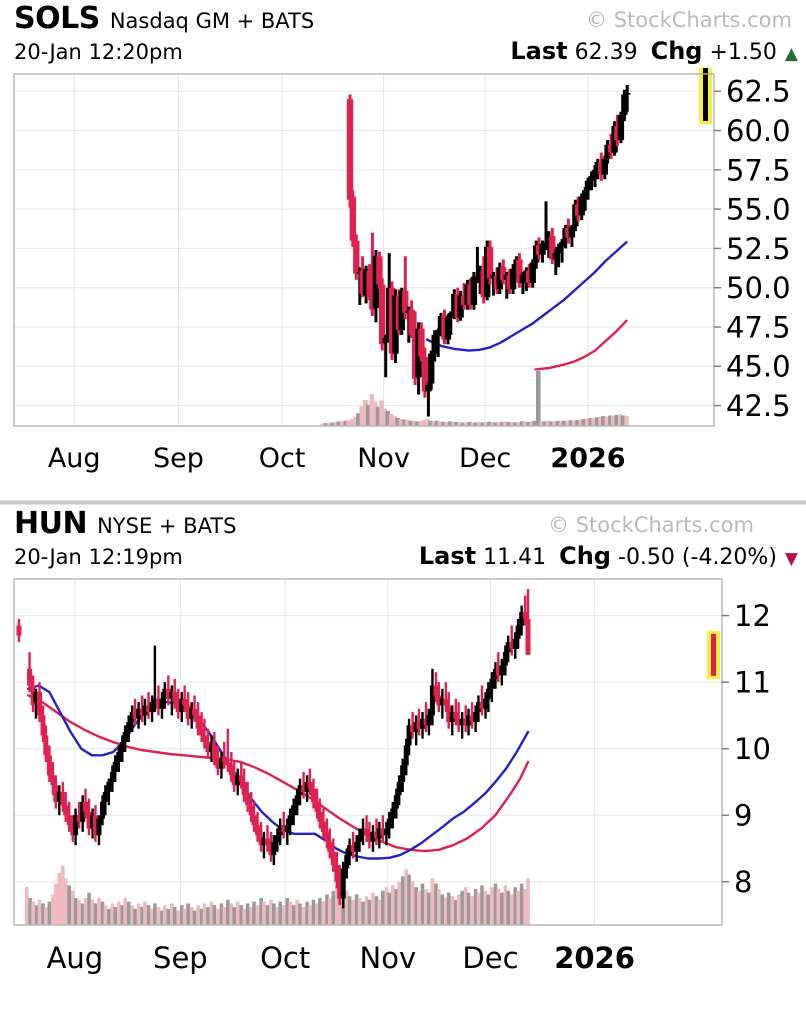 The width and height of the screenshot is (806, 1020). What do you see at coordinates (758, 131) in the screenshot?
I see `y-axis-tick-label: 60.0` at bounding box center [758, 131].